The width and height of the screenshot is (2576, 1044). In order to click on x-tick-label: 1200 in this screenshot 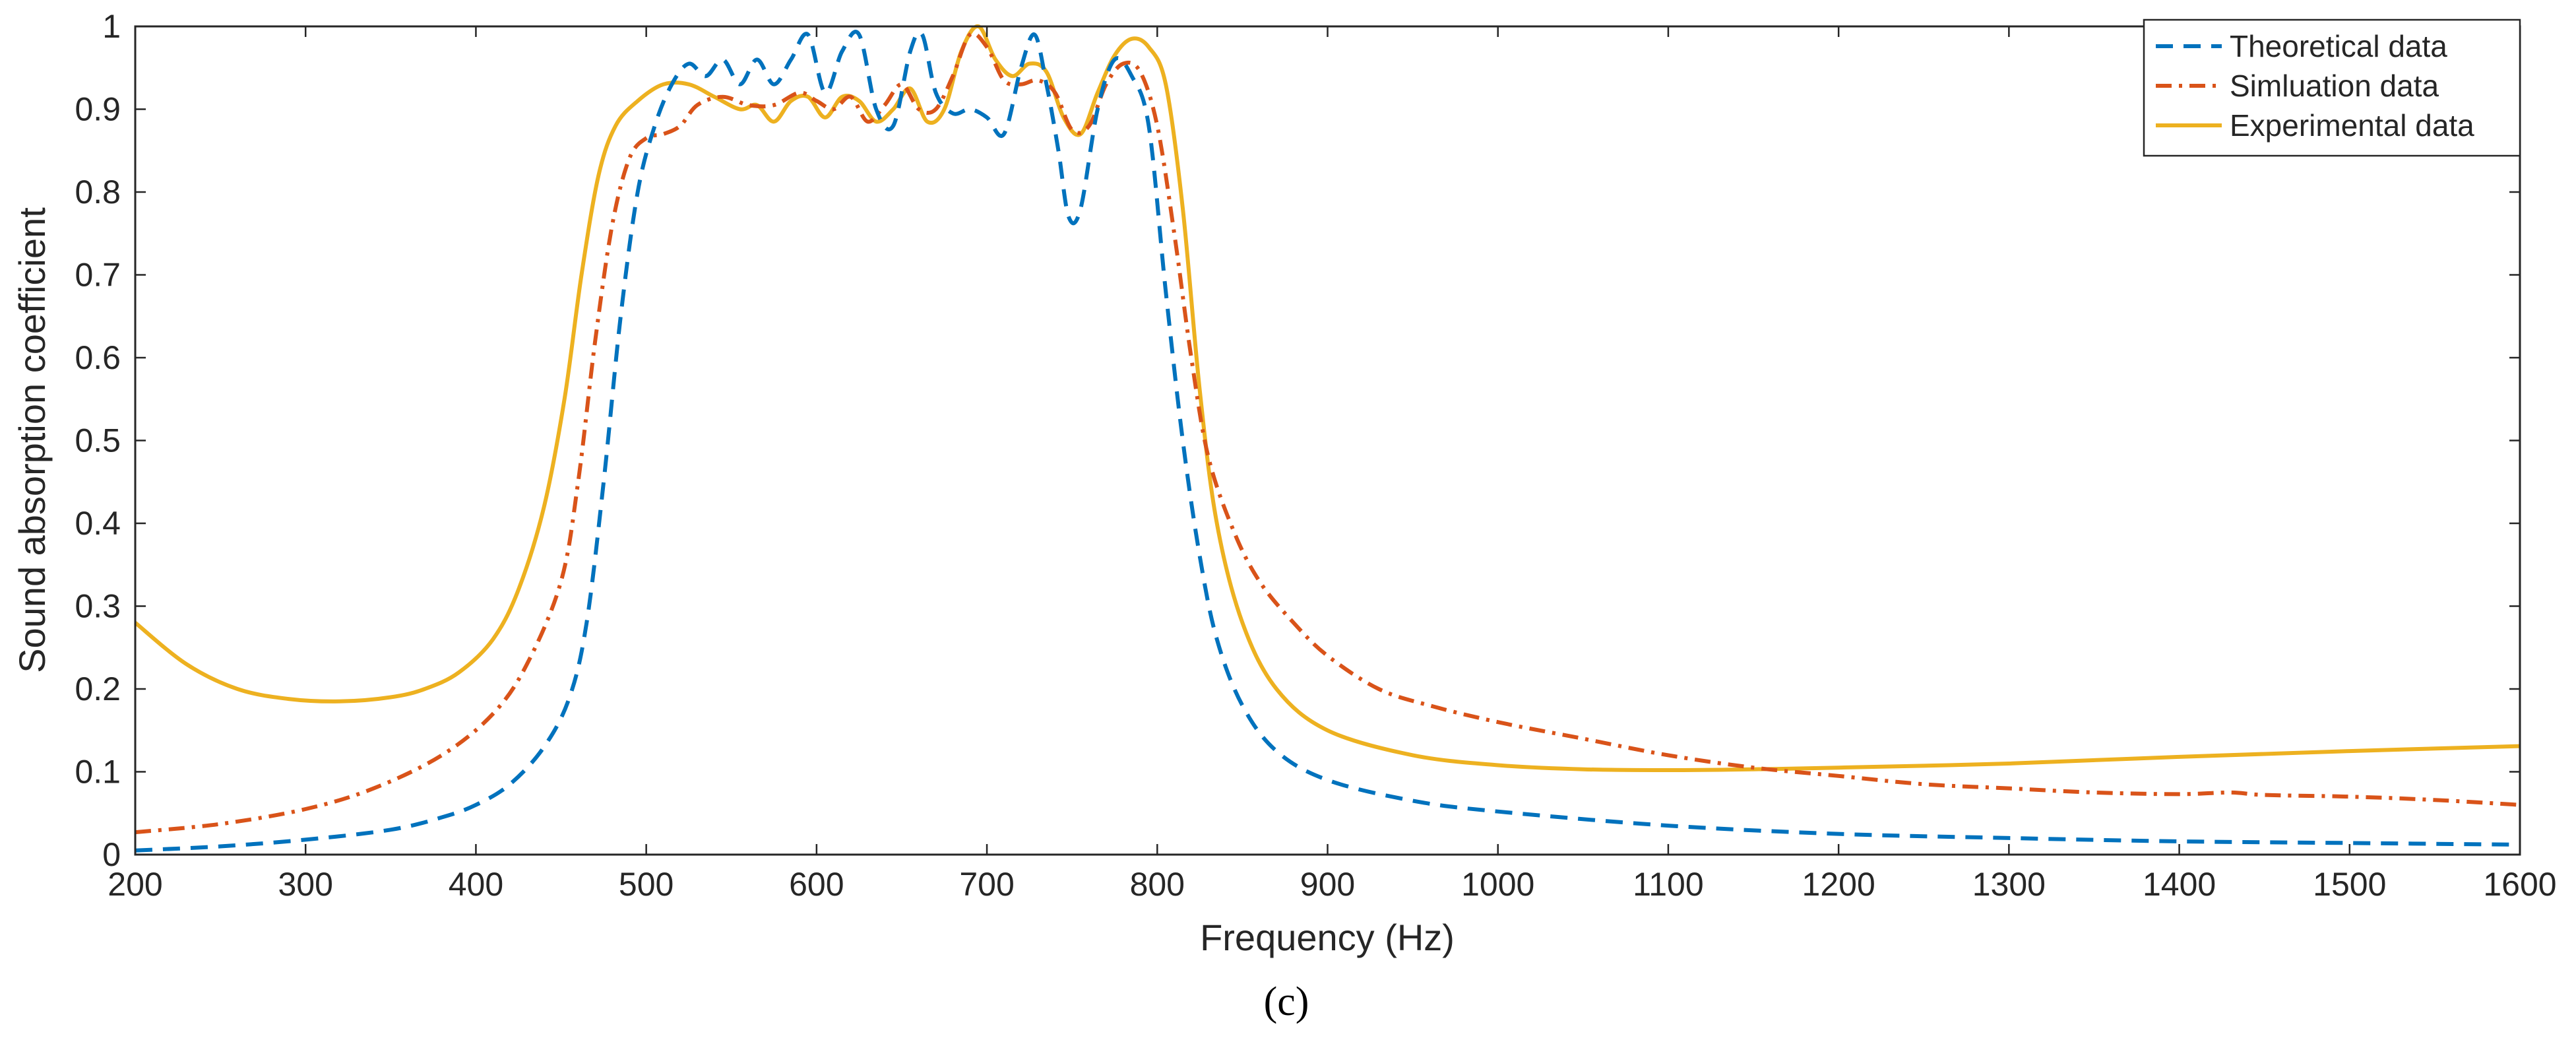, I will do `click(1838, 884)`.